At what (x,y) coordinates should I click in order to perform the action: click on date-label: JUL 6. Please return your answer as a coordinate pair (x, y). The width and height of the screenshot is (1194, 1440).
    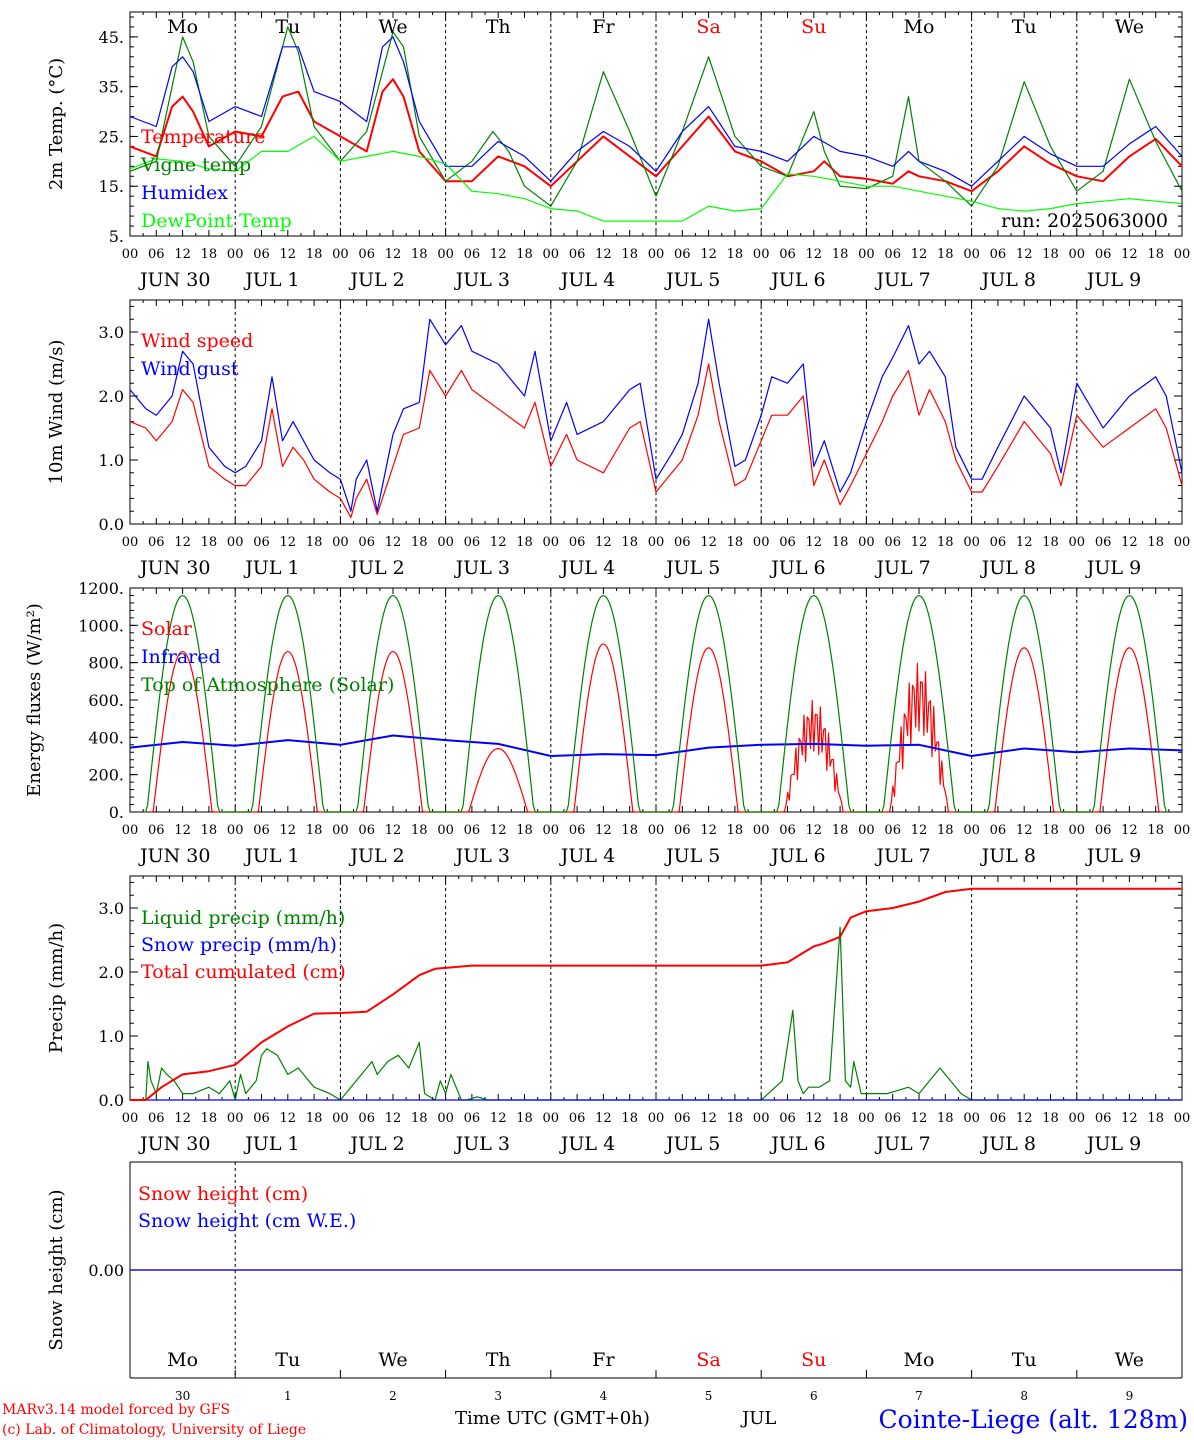
    Looking at the image, I should click on (797, 856).